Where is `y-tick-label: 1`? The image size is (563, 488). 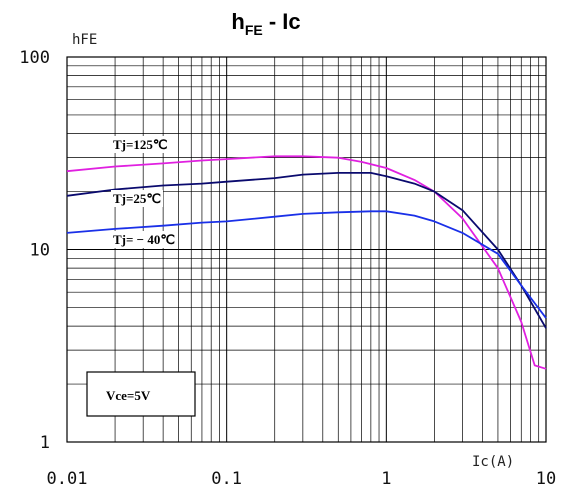
y-tick-label: 1 is located at coordinates (45, 443).